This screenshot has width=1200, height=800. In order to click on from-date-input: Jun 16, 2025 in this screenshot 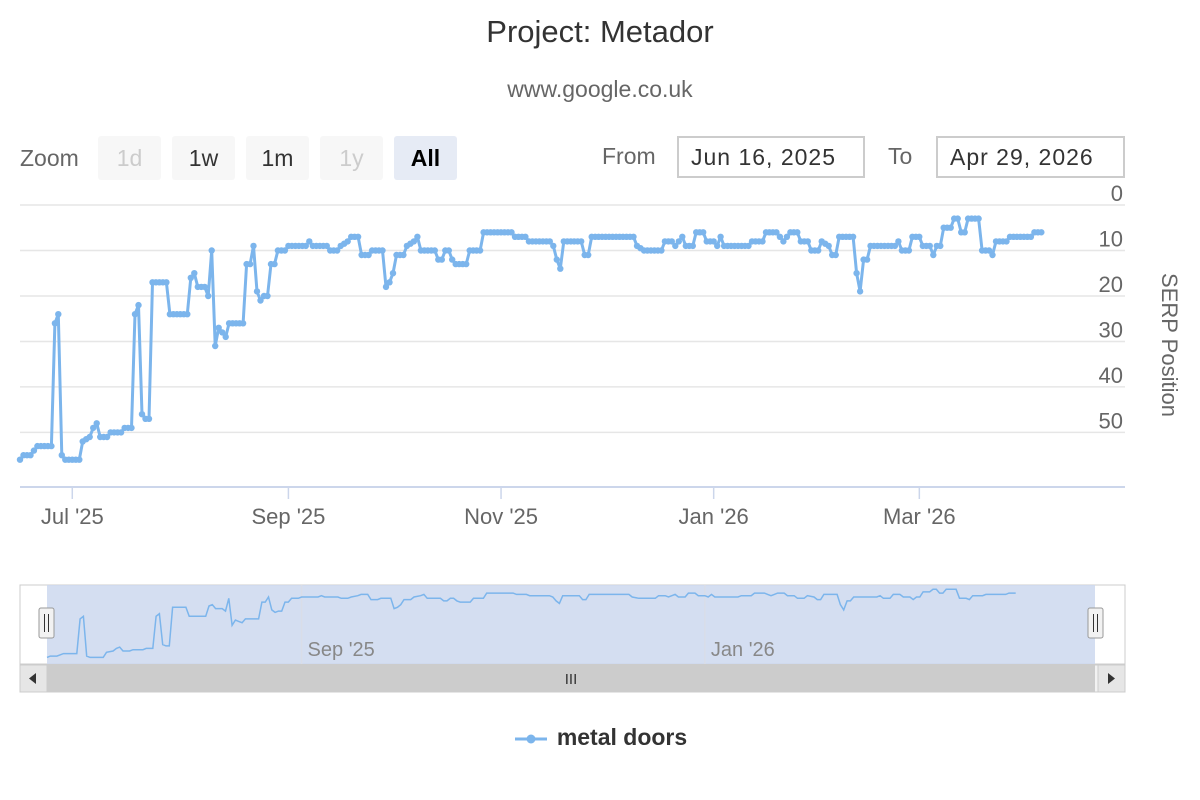, I will do `click(771, 157)`.